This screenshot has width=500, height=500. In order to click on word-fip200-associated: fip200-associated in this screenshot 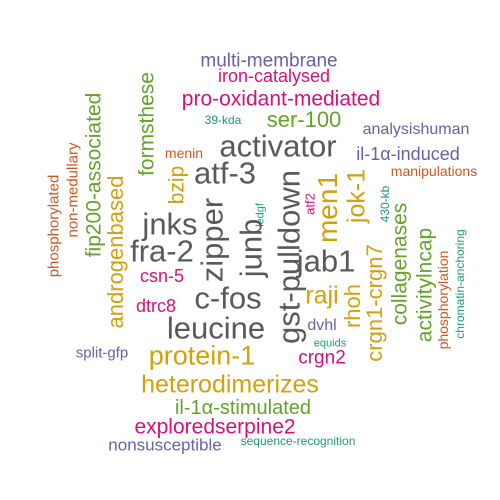, I will do `click(94, 175)`.